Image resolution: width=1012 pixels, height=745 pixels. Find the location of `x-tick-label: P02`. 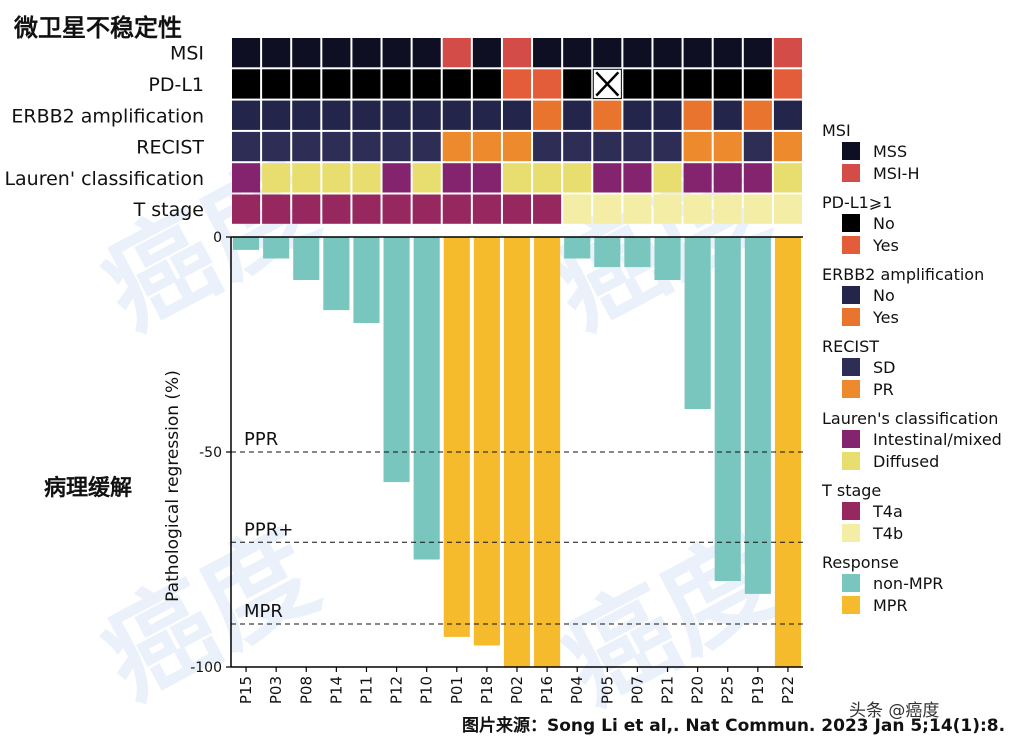

x-tick-label: P02 is located at coordinates (517, 690).